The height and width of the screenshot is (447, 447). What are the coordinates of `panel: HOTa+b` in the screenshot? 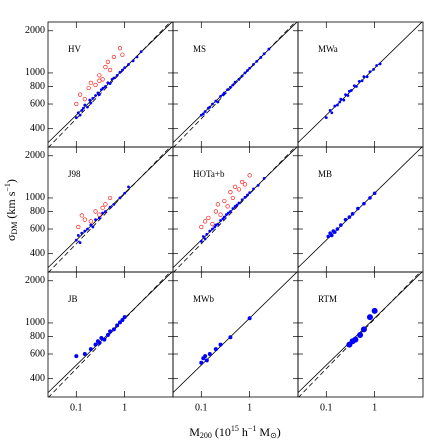 It's located at (235, 209).